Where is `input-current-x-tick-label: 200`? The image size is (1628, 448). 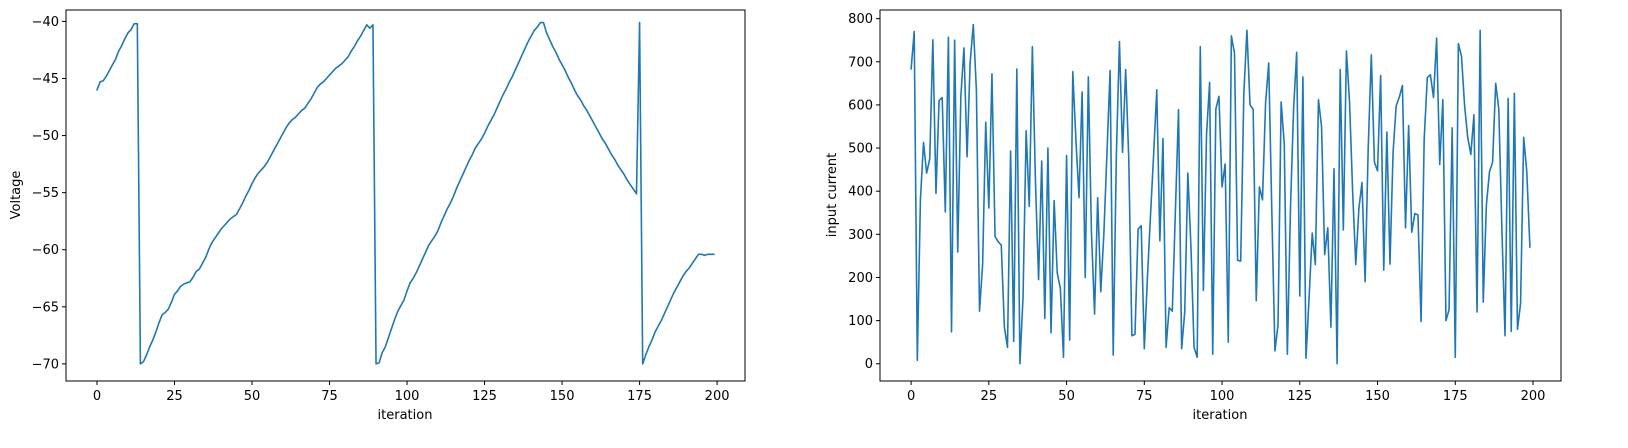 input-current-x-tick-label: 200 is located at coordinates (1533, 396).